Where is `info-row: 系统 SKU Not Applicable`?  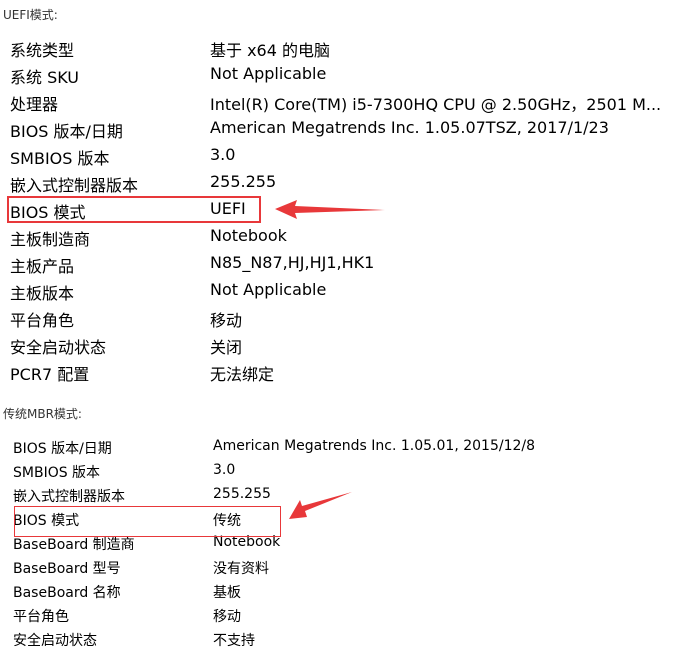
info-row: 系统 SKU Not Applicable is located at coordinates (338, 77).